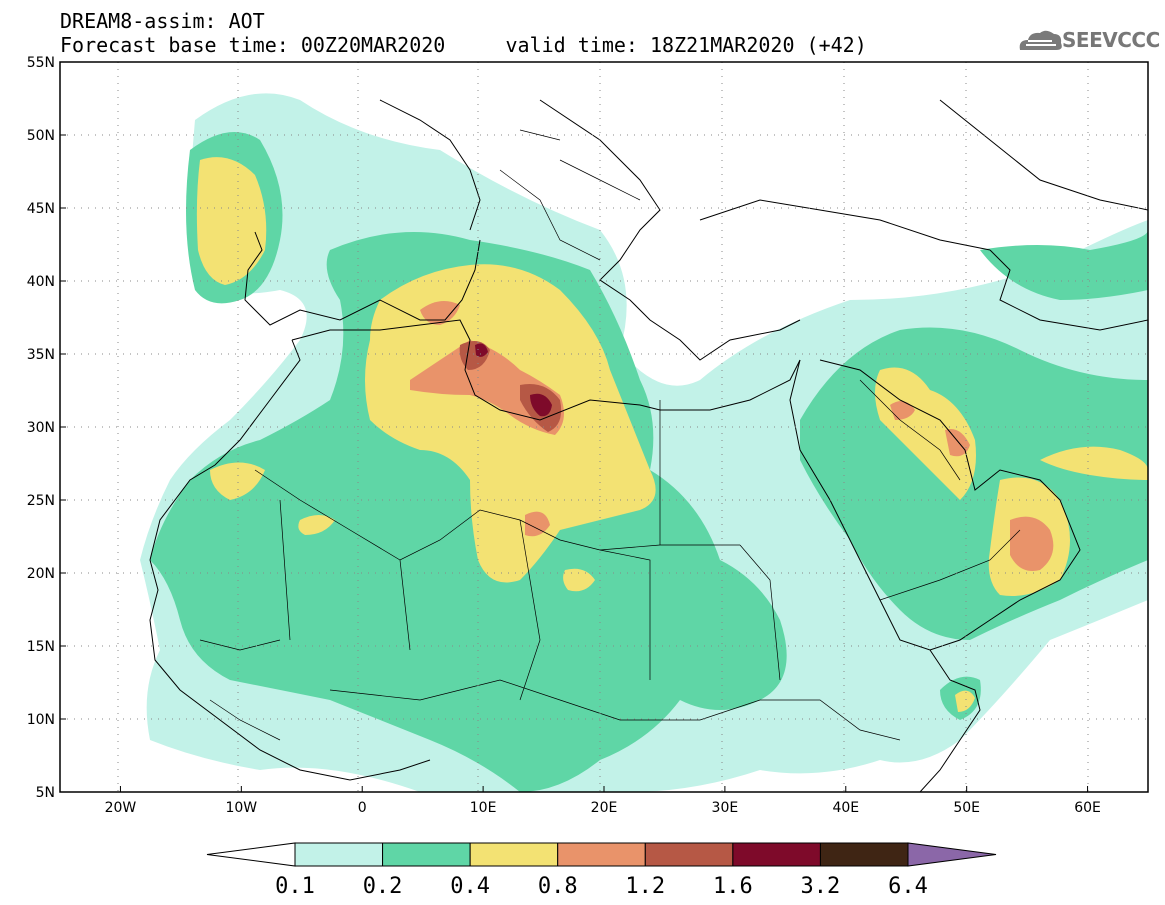 The image size is (1165, 905). Describe the element at coordinates (483, 808) in the screenshot. I see `lon-tick-label: 10E` at that location.